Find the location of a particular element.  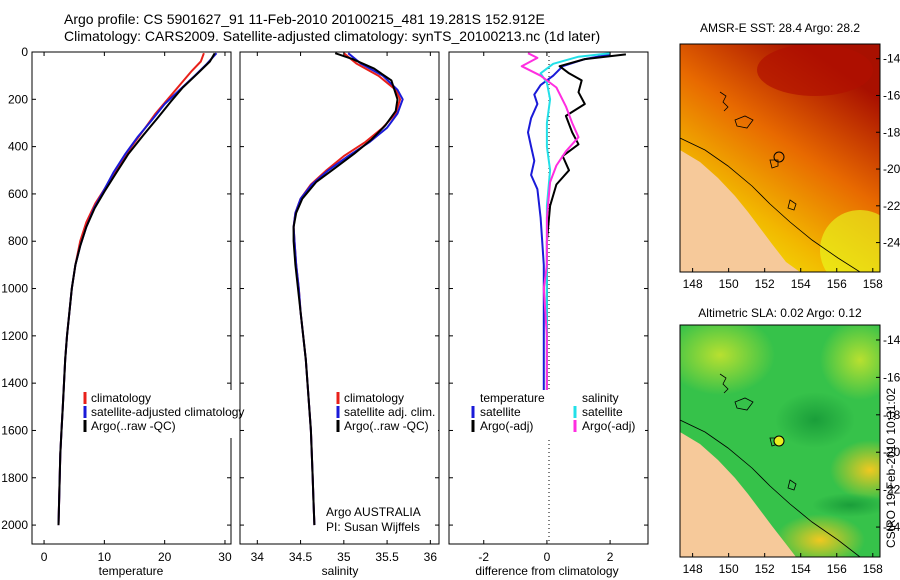

sst-map-frame is located at coordinates (780, 158).